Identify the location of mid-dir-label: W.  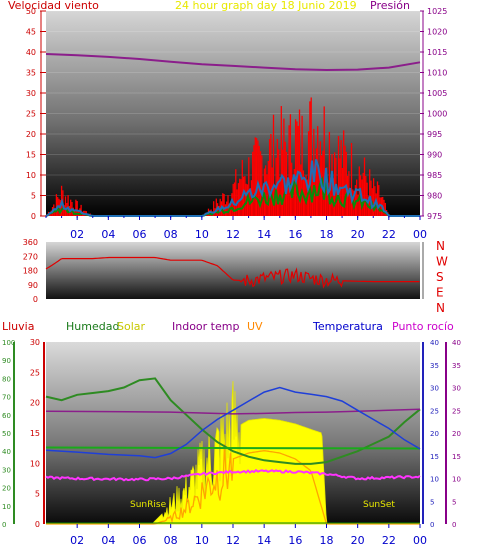
(442, 262).